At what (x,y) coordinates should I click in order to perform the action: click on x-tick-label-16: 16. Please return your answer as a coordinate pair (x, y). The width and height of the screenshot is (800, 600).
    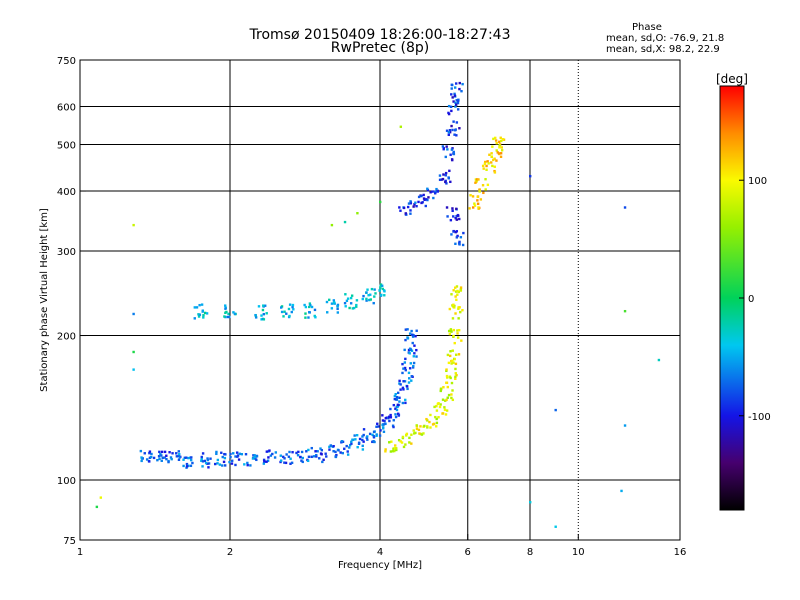
    Looking at the image, I should click on (680, 552).